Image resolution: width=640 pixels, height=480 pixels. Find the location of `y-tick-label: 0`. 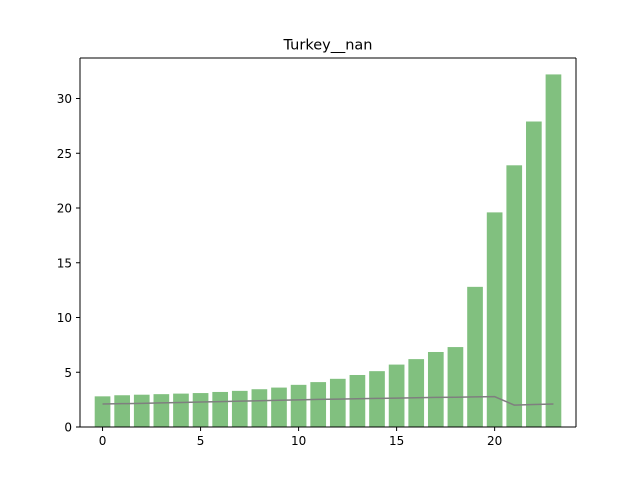

y-tick-label: 0 is located at coordinates (68, 428).